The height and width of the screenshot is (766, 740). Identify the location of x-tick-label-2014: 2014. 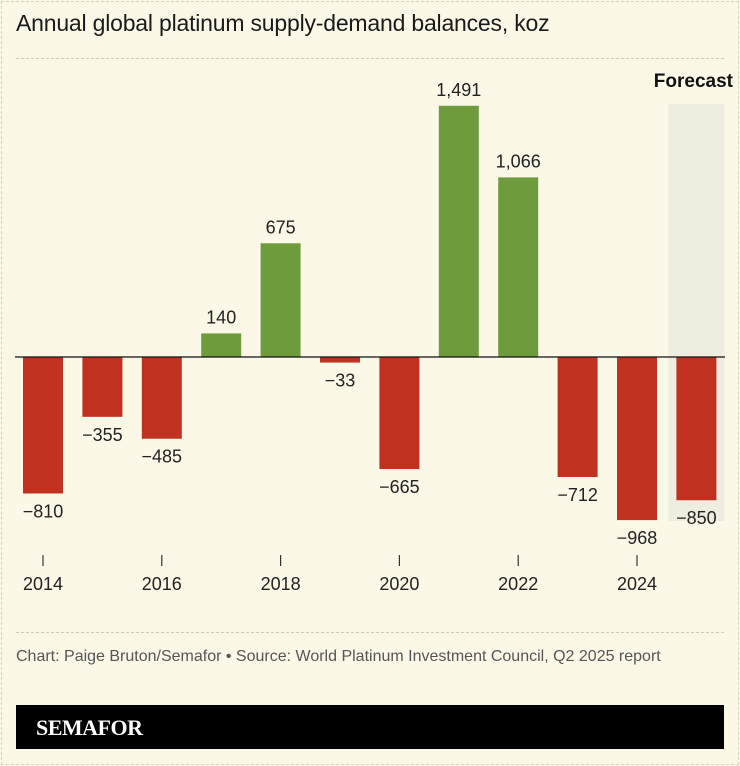
(43, 584).